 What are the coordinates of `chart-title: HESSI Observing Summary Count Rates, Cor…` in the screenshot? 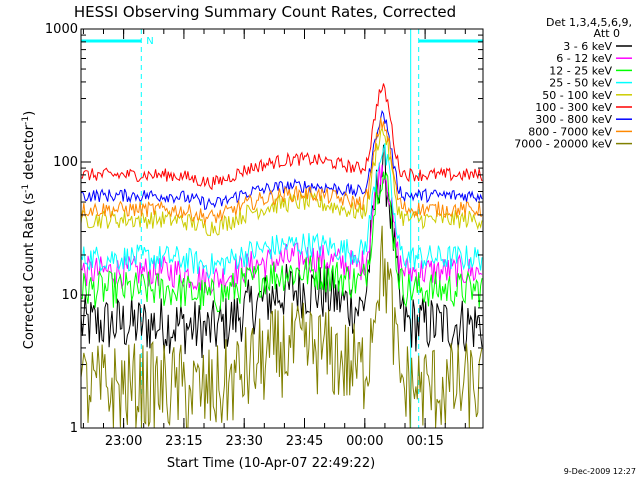 It's located at (265, 12).